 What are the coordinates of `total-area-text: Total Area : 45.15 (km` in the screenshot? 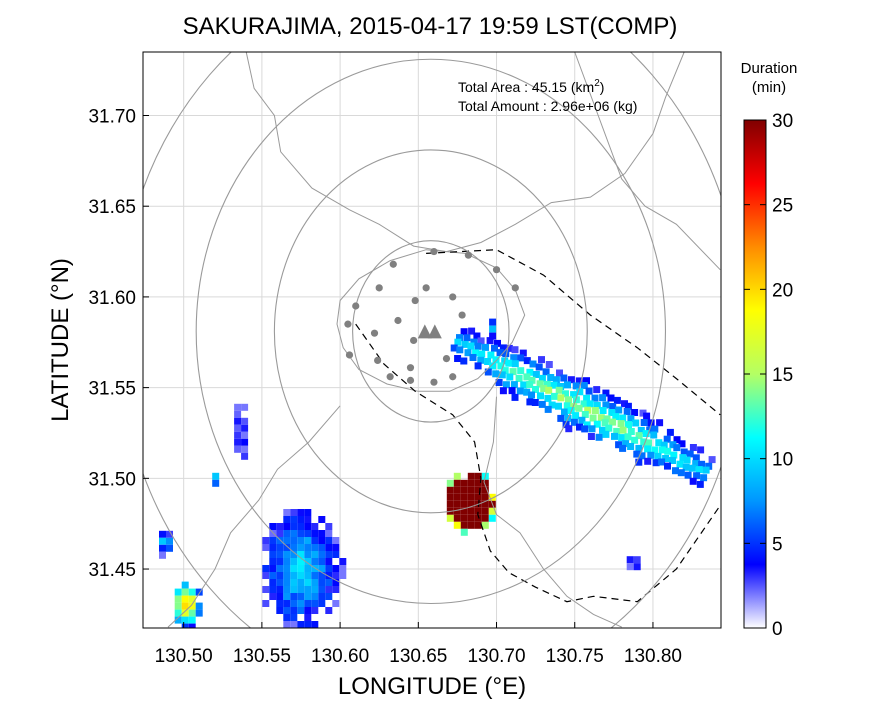 It's located at (526, 87).